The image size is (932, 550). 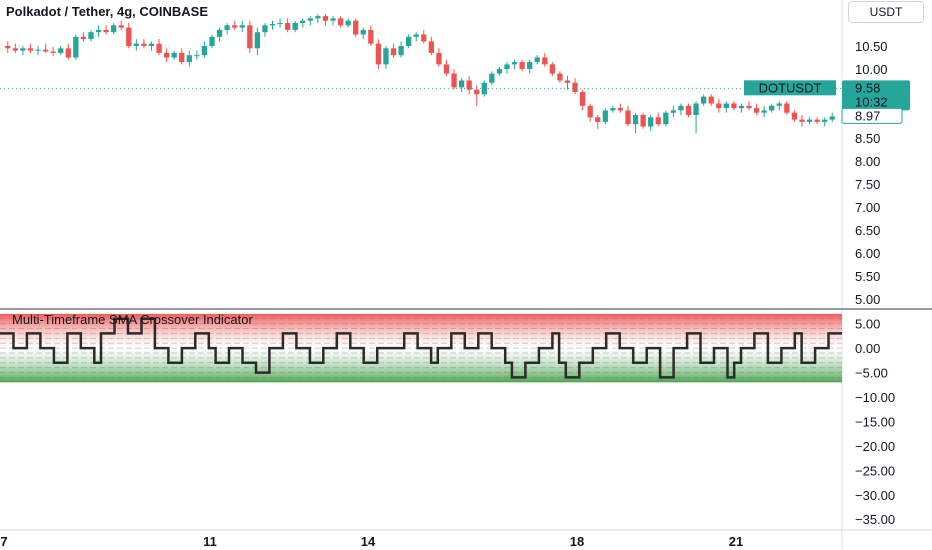 I want to click on indicator-tick-label: 0.00, so click(x=867, y=348).